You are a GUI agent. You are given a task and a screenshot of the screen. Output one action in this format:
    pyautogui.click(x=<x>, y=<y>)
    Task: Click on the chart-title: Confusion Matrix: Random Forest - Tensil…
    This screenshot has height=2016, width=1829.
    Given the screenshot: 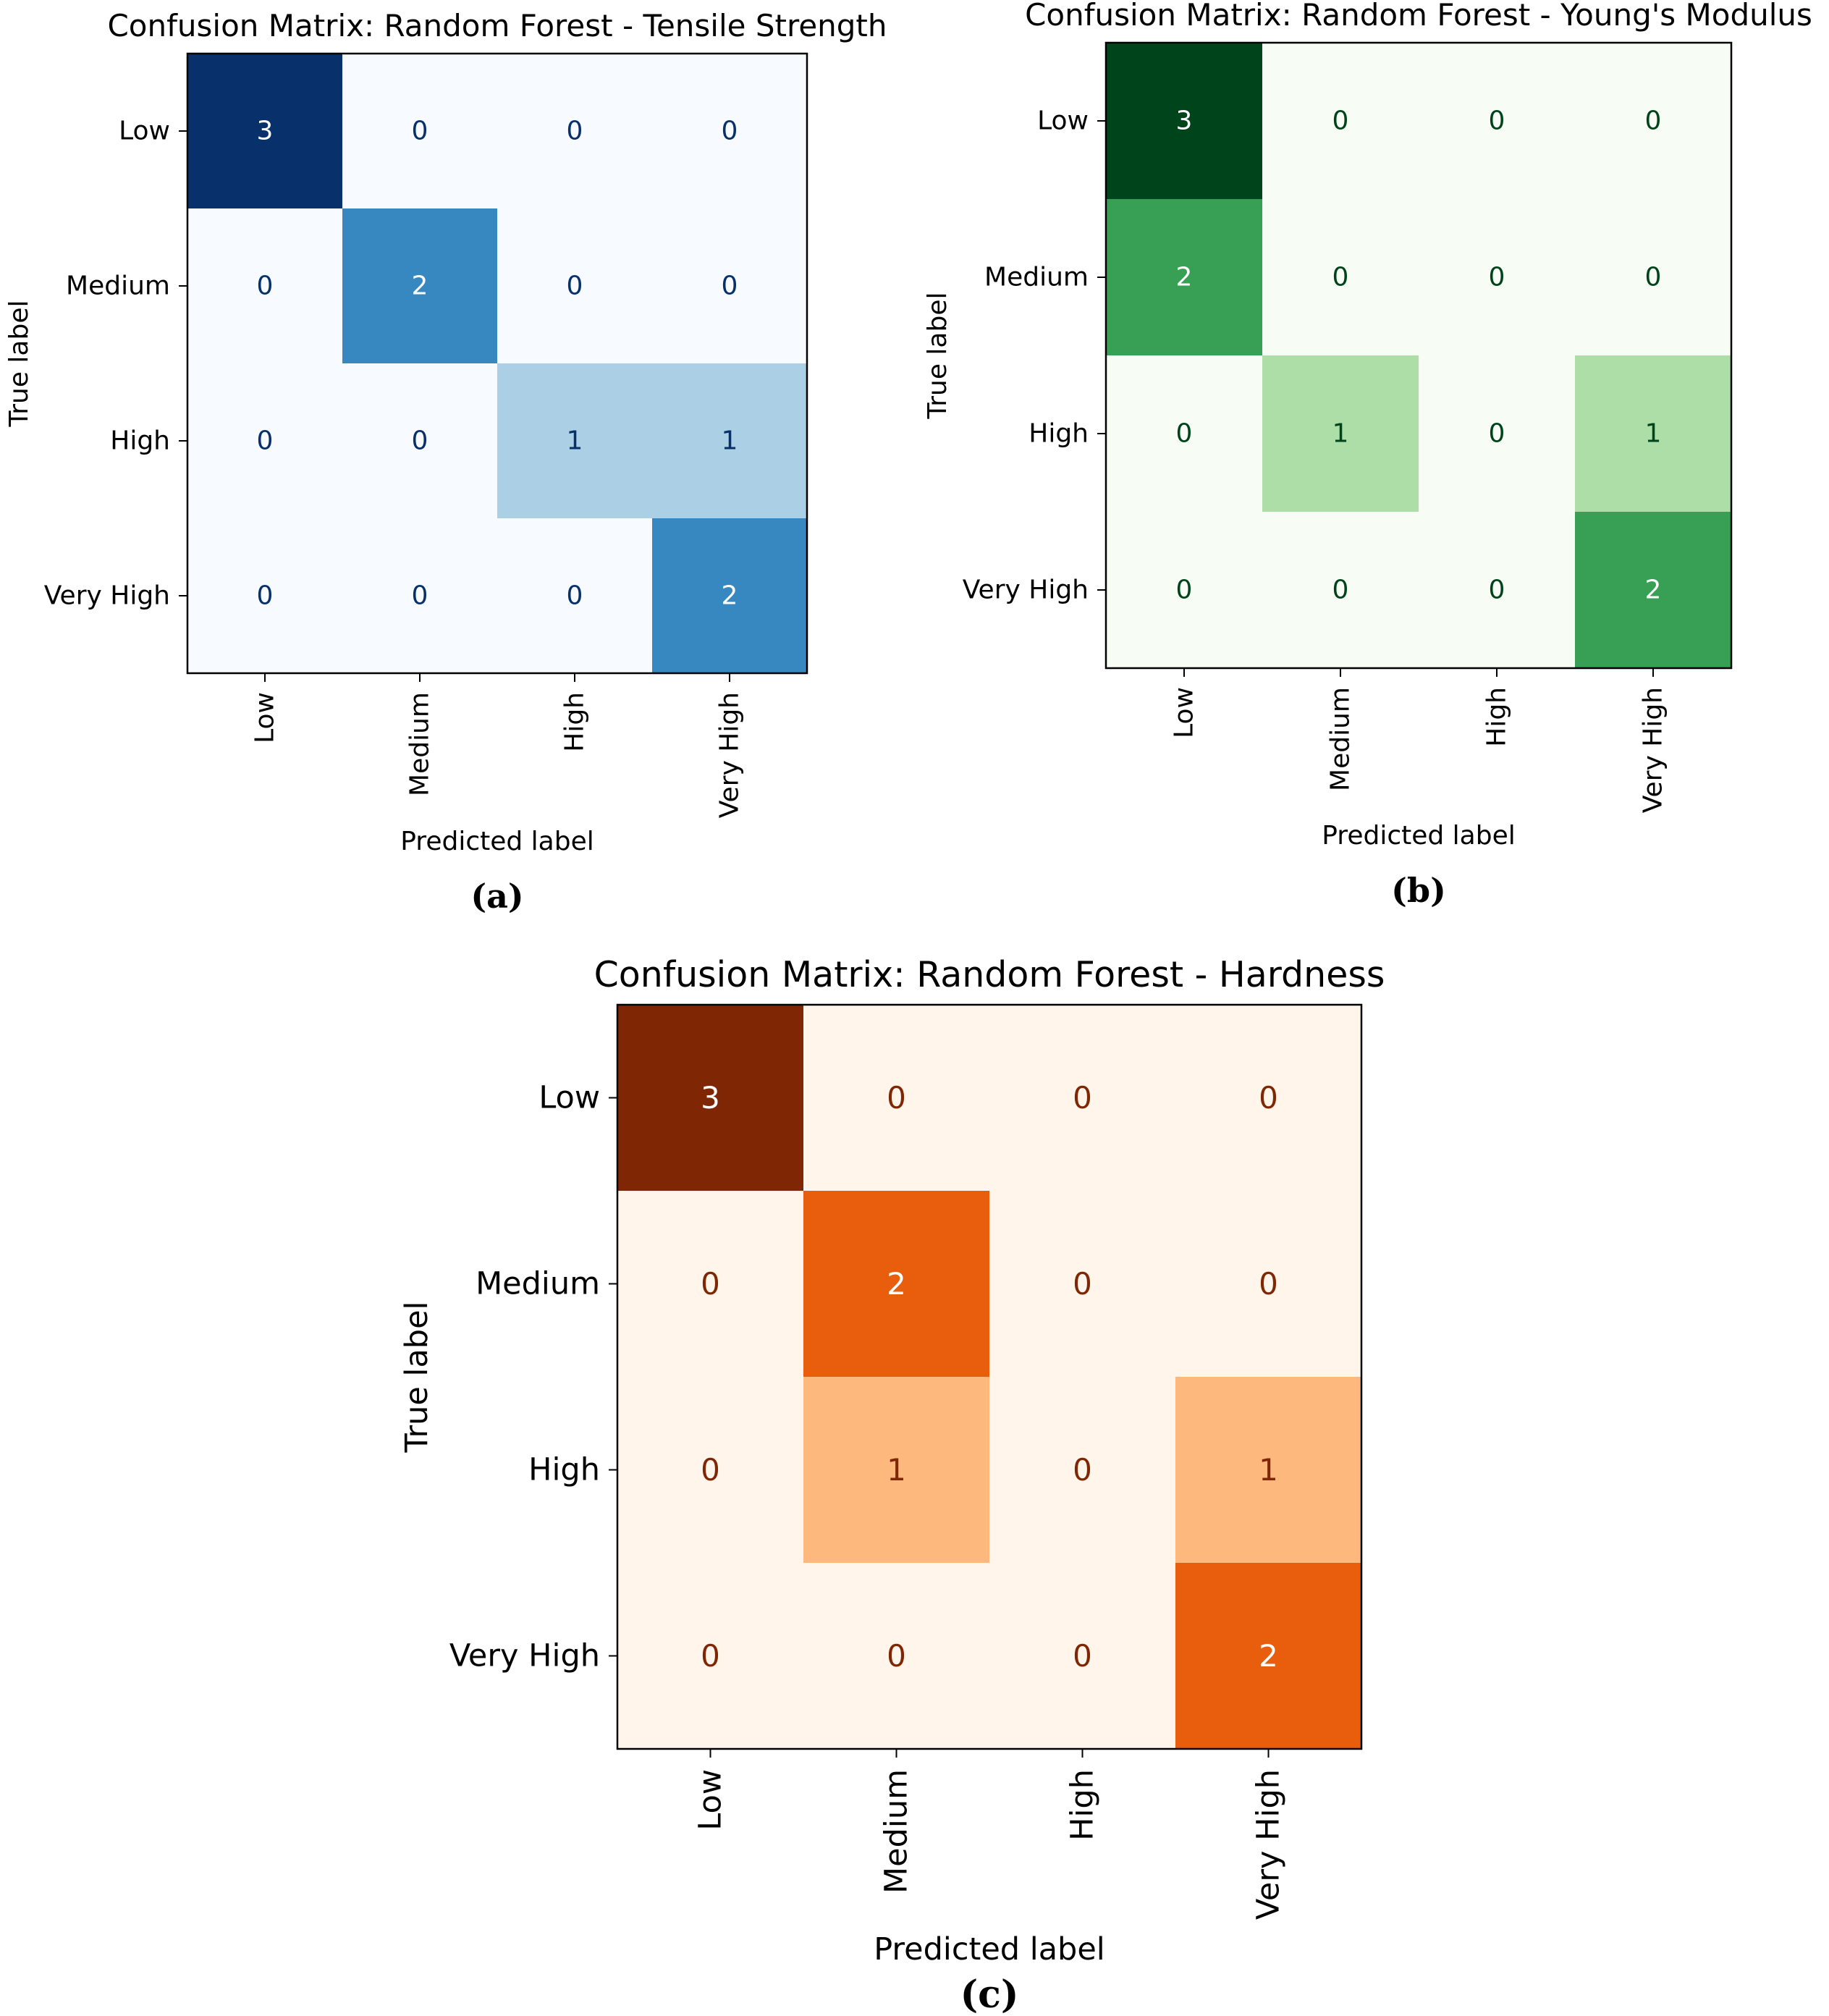 What is the action you would take?
    pyautogui.click(x=497, y=25)
    